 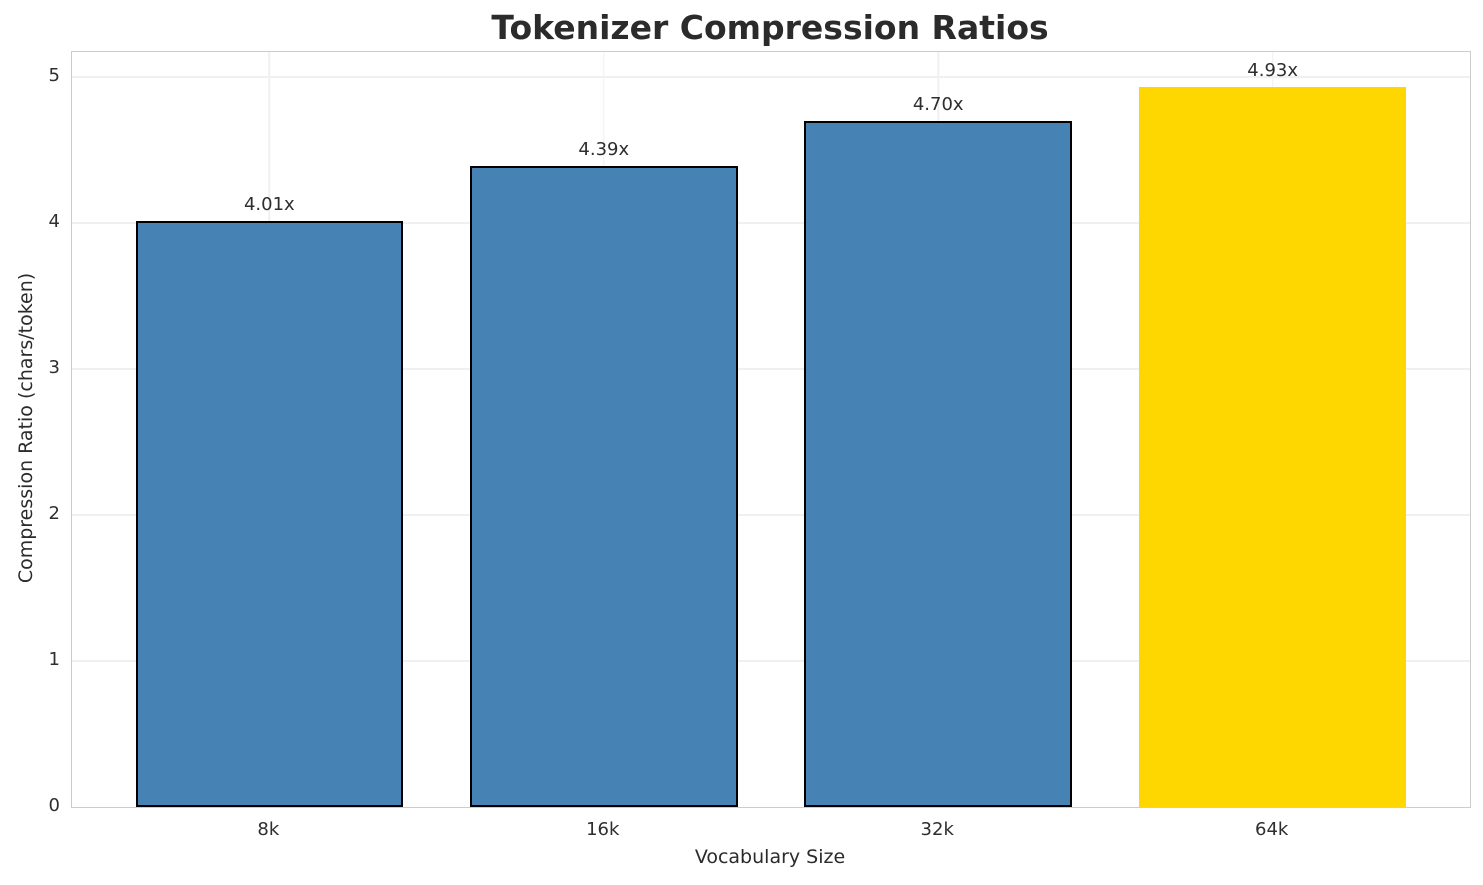 I want to click on chart-title: Tokenizer Compression Ratios, so click(x=770, y=27).